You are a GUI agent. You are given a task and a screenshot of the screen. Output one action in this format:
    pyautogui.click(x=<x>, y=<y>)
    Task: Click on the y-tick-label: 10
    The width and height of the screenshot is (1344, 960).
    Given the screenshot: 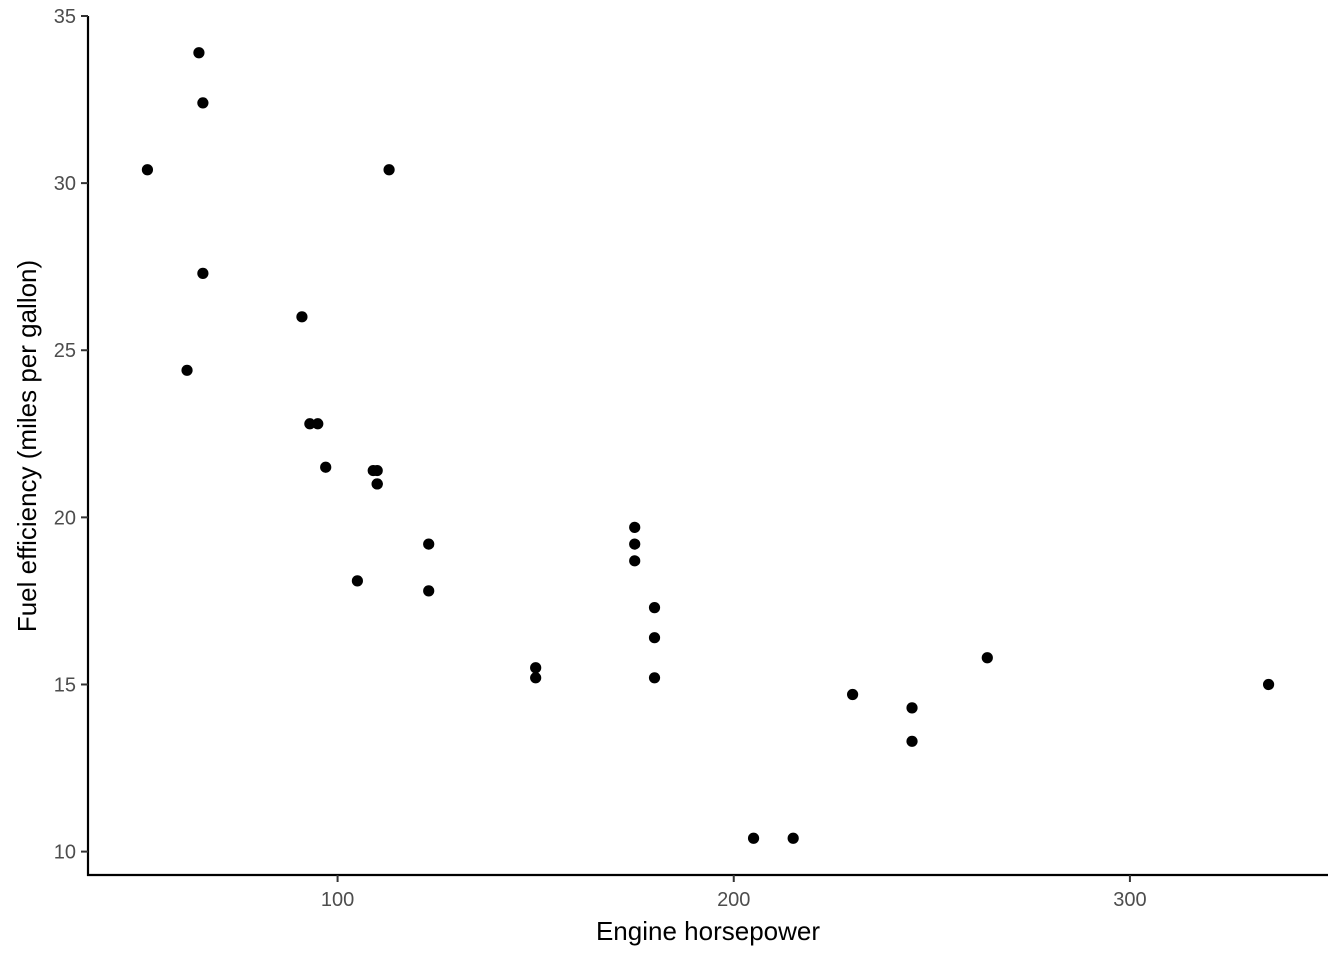 What is the action you would take?
    pyautogui.click(x=65, y=853)
    